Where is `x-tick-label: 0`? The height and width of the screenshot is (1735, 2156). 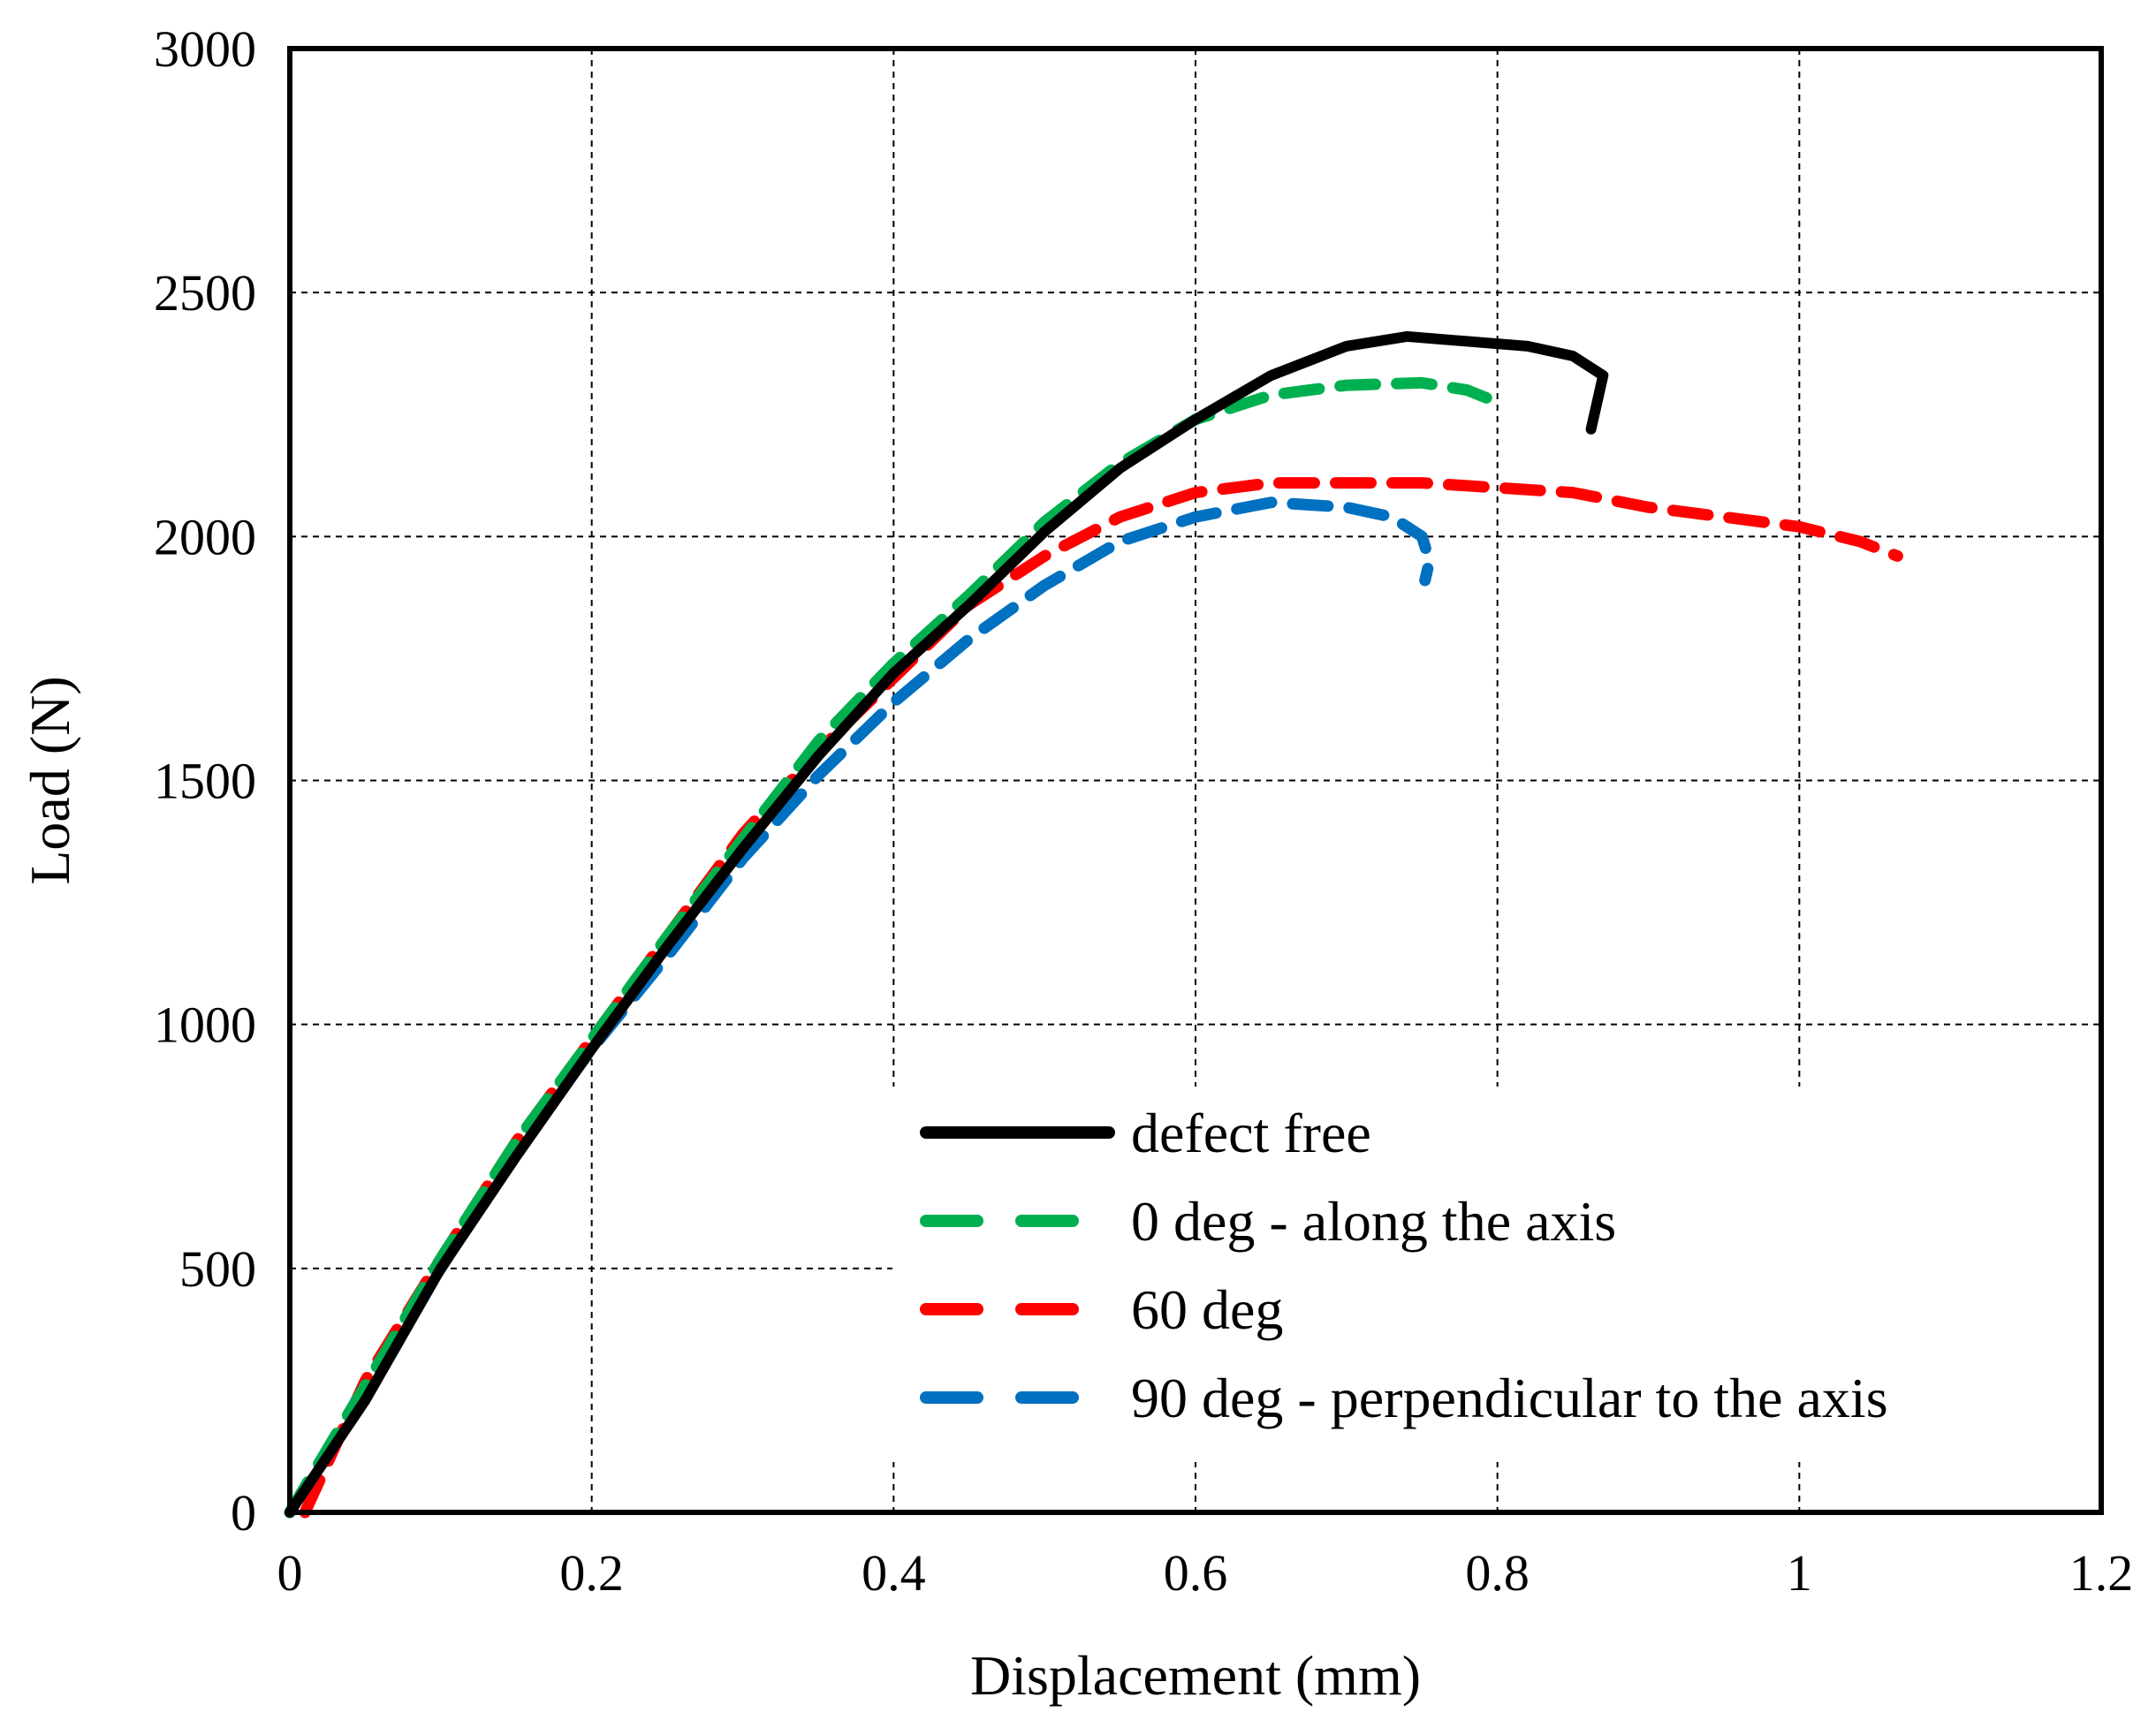
x-tick-label: 0 is located at coordinates (290, 1573).